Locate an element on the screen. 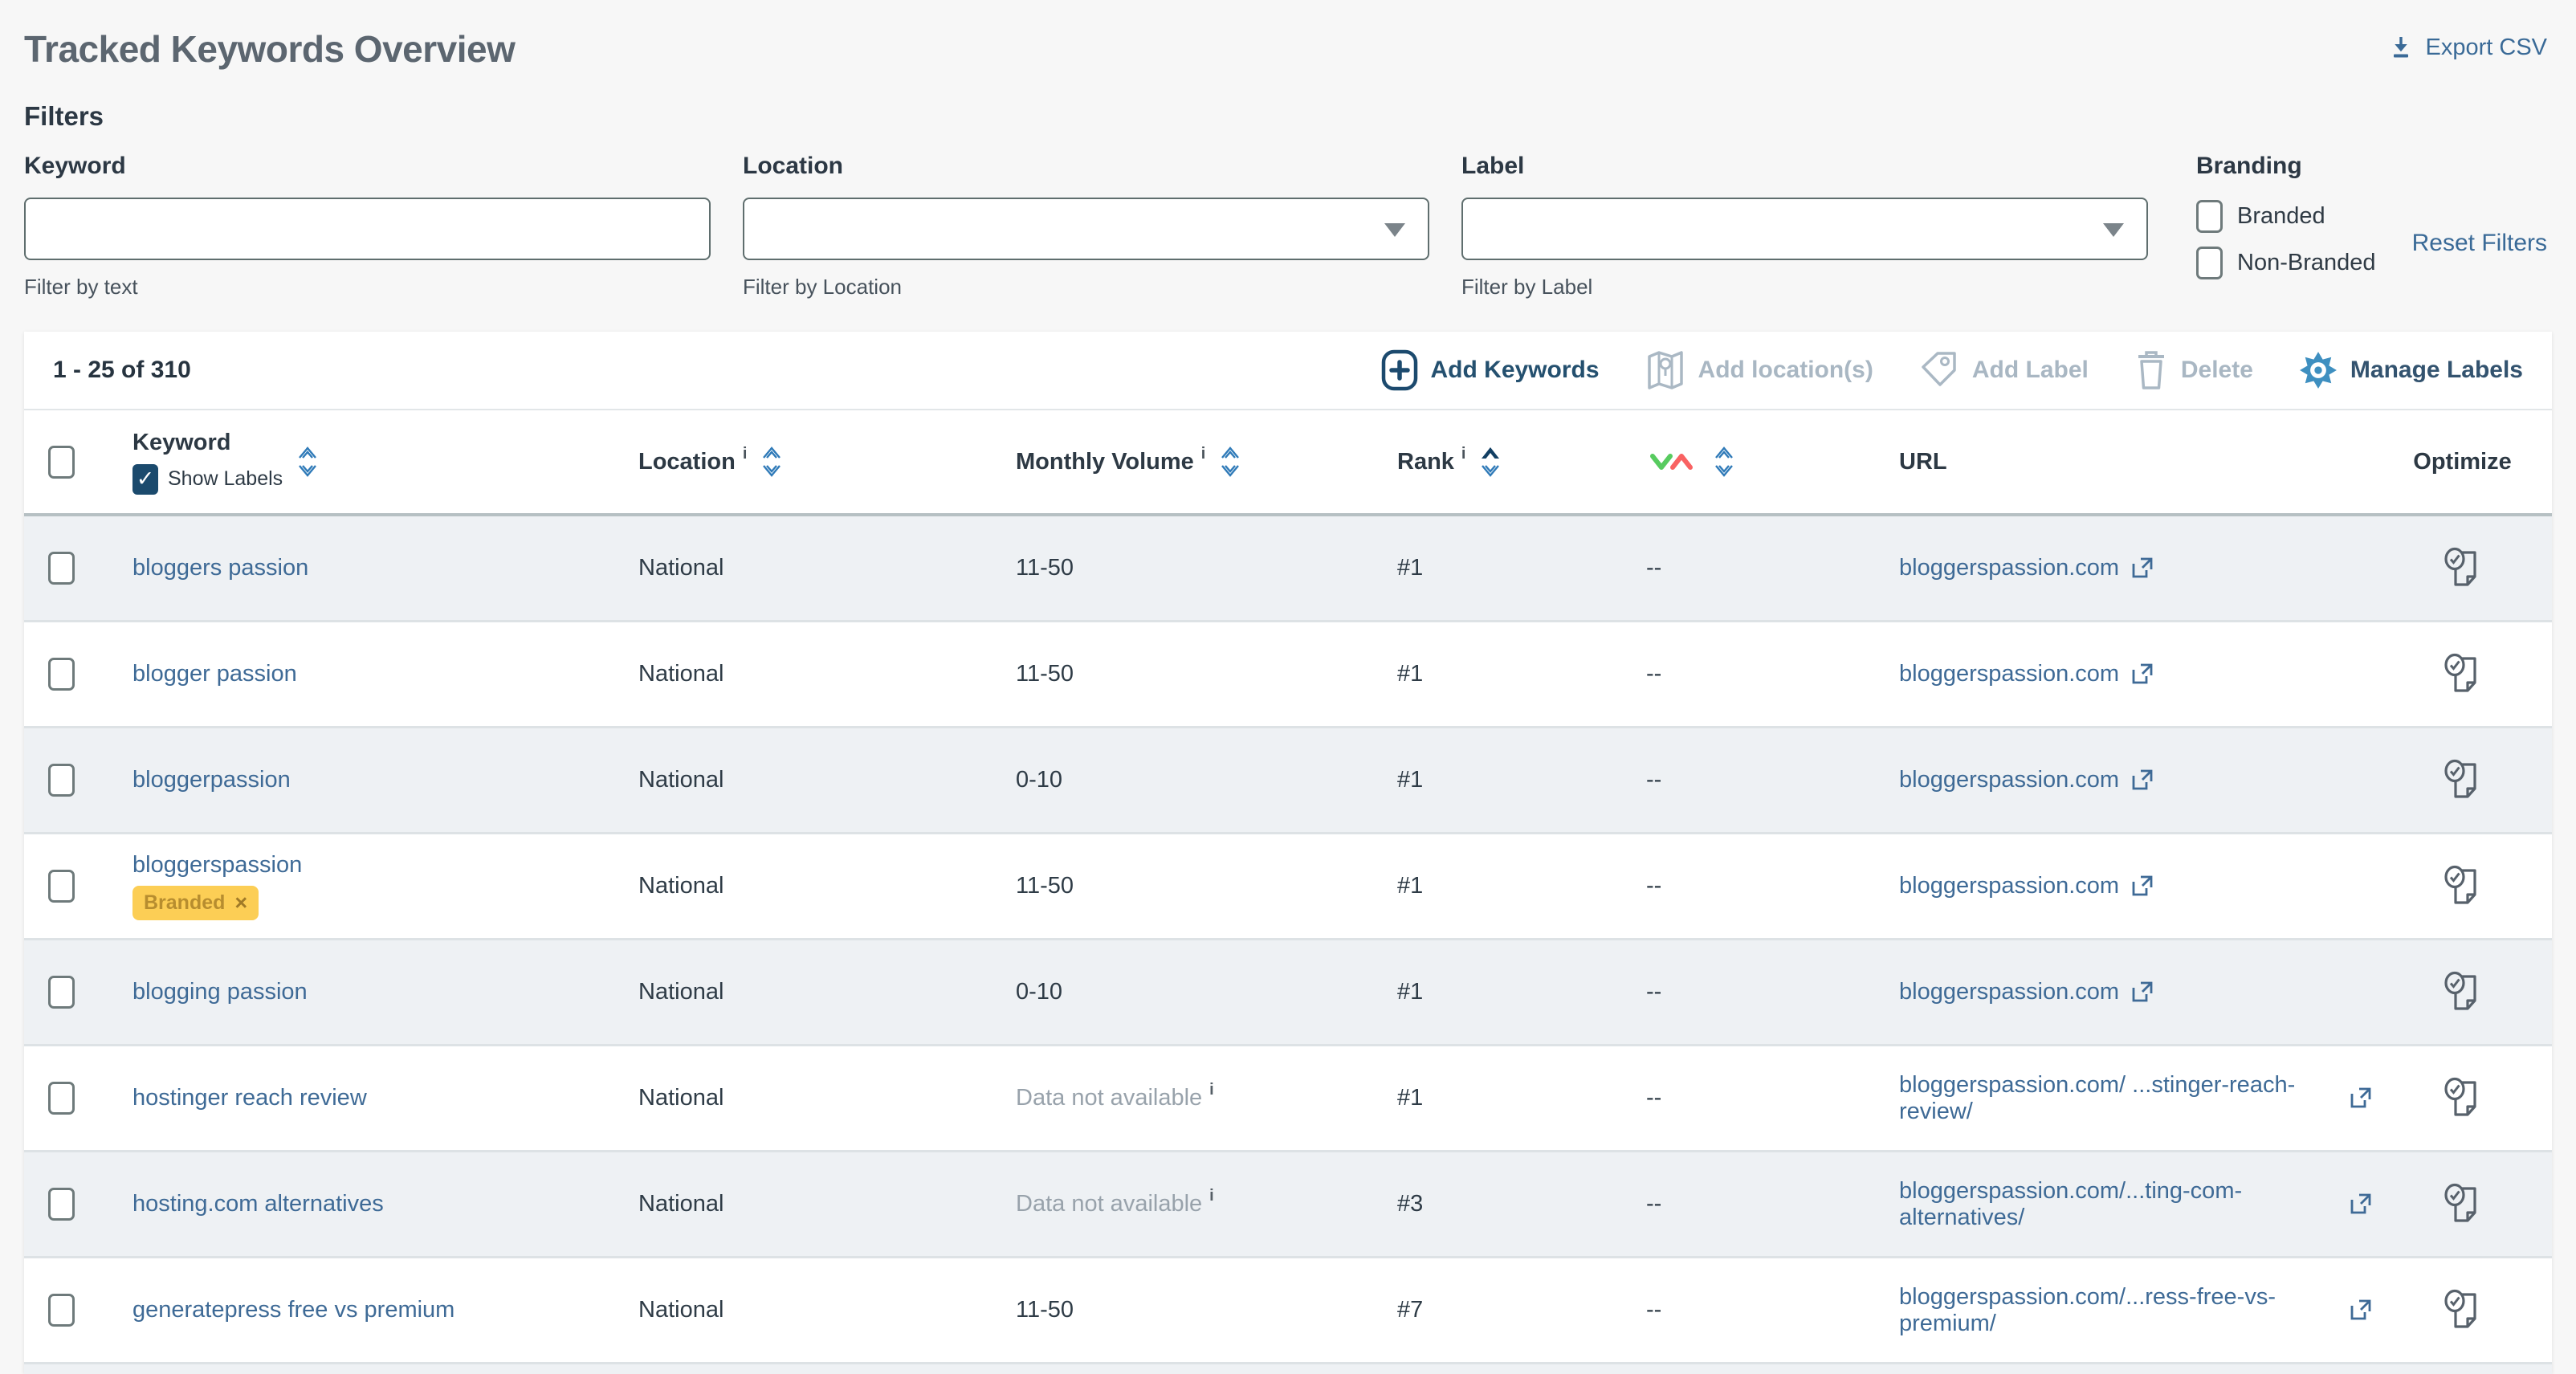 The height and width of the screenshot is (1374, 2576). sort-icon-active-asc is located at coordinates (1490, 462).